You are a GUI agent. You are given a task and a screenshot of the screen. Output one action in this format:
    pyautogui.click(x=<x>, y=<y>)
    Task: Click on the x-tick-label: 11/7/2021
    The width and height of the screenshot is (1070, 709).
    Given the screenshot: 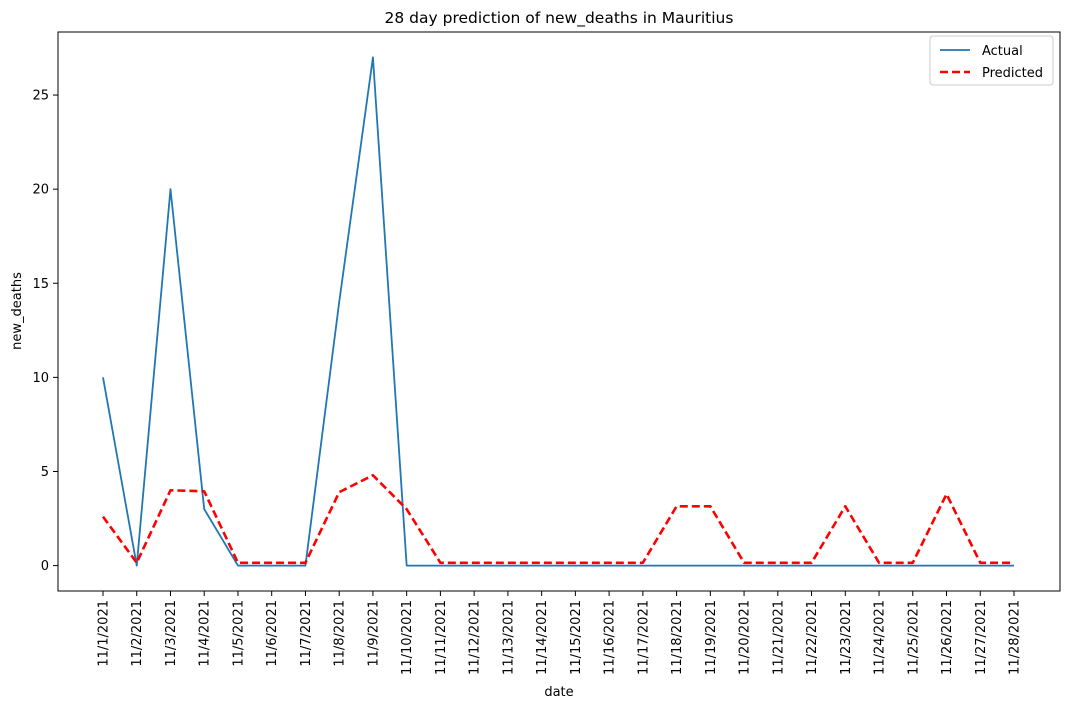 What is the action you would take?
    pyautogui.click(x=306, y=633)
    